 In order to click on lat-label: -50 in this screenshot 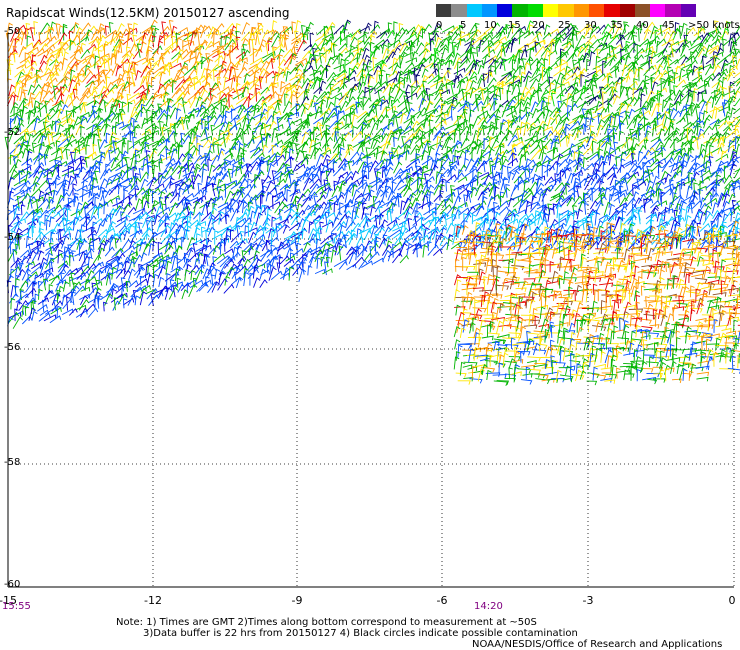, I will do `click(12, 31)`.